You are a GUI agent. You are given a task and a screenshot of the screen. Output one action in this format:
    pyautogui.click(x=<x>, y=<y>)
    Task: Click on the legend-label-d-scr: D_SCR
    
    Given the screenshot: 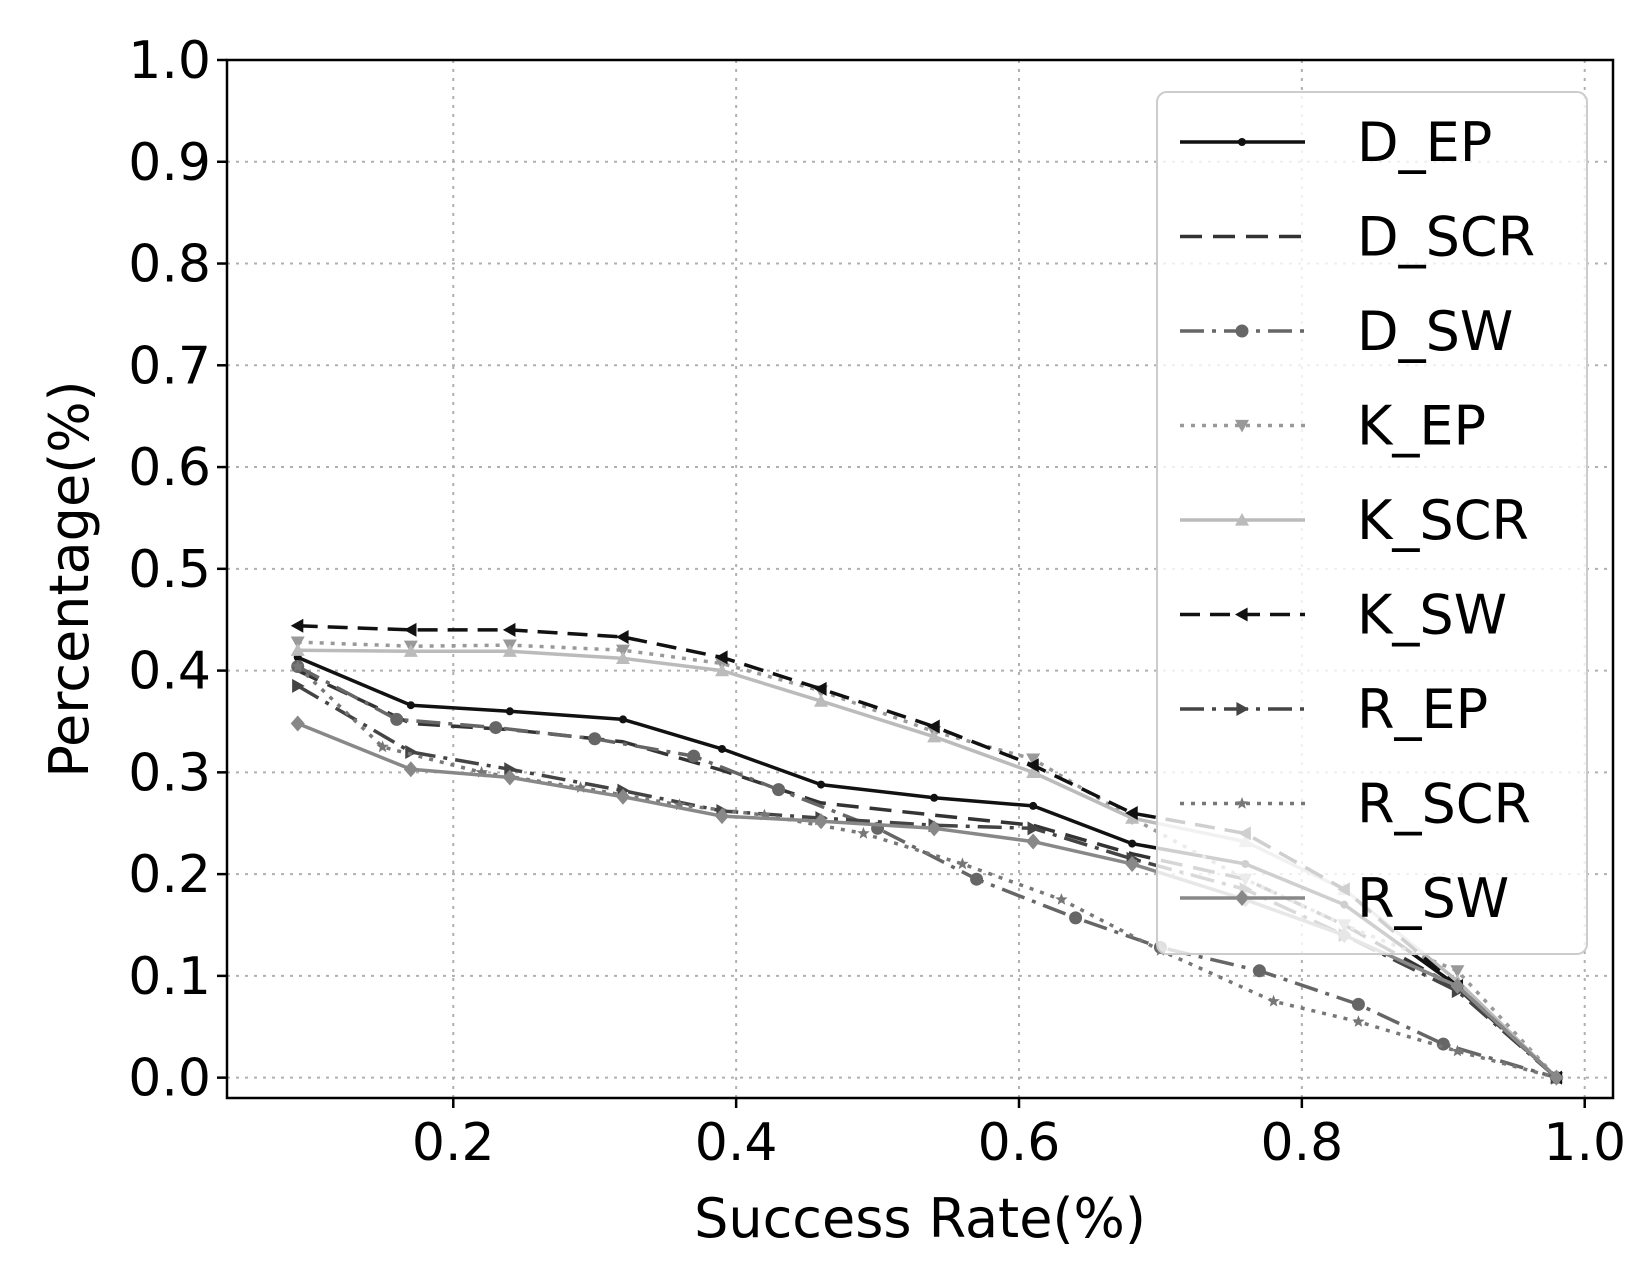 What is the action you would take?
    pyautogui.click(x=1446, y=237)
    